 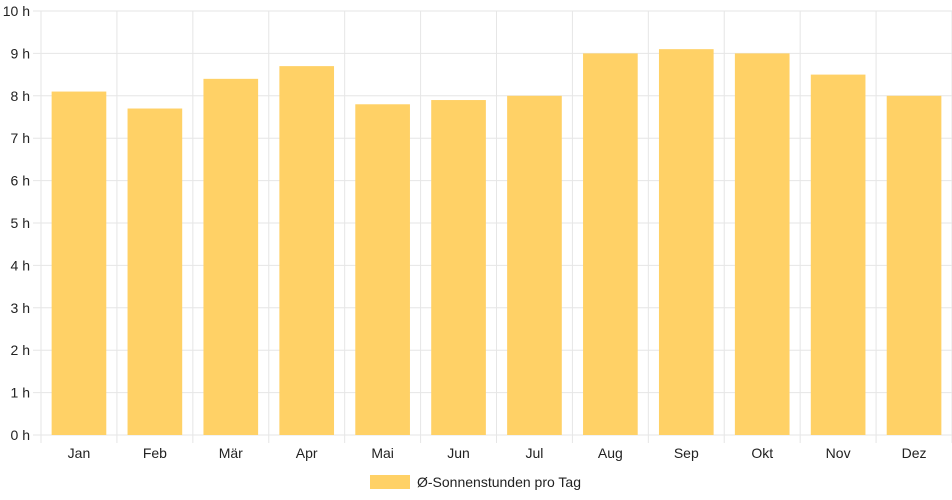 What do you see at coordinates (20, 350) in the screenshot?
I see `y-tick-label: 2 h` at bounding box center [20, 350].